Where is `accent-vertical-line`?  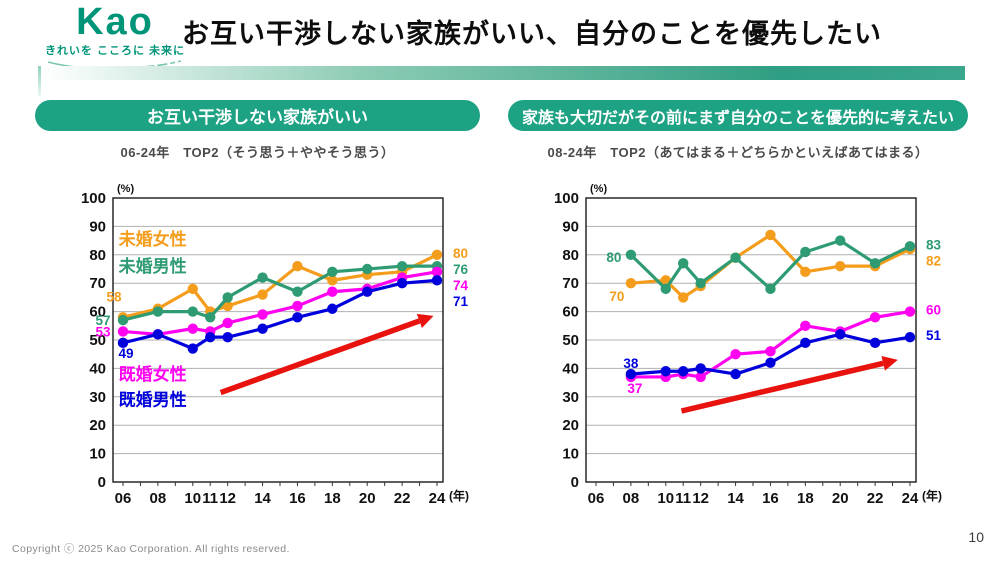
accent-vertical-line is located at coordinates (39, 81).